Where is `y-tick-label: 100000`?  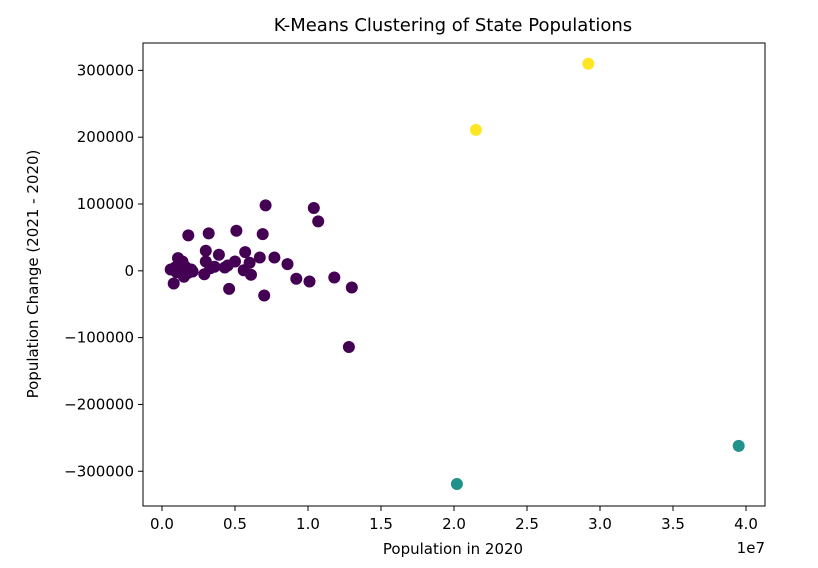
y-tick-label: 100000 is located at coordinates (105, 204).